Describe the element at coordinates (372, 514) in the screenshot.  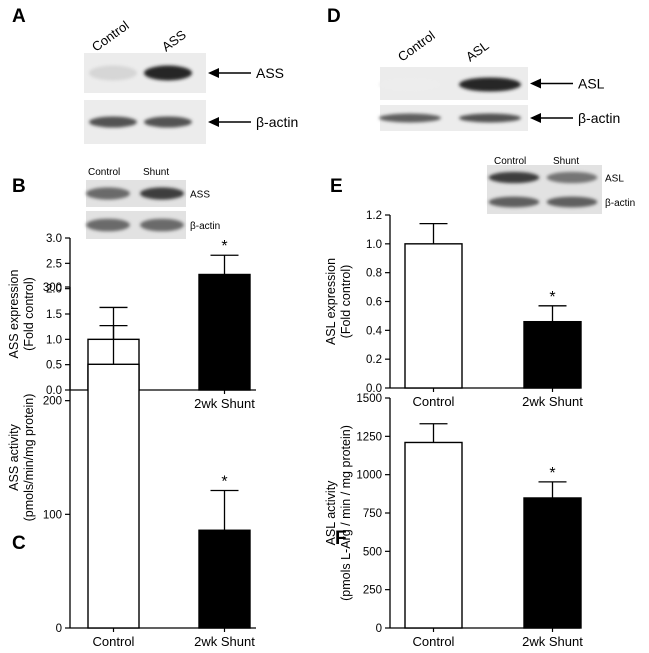
I see `y-tick-label: 750` at that location.